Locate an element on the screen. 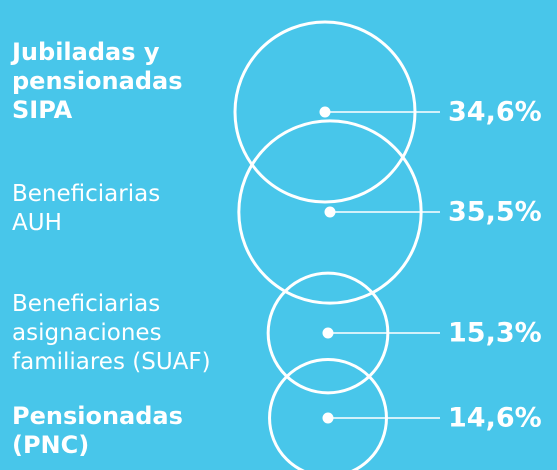 This screenshot has height=470, width=557. value-label: 15,3% is located at coordinates (495, 333).